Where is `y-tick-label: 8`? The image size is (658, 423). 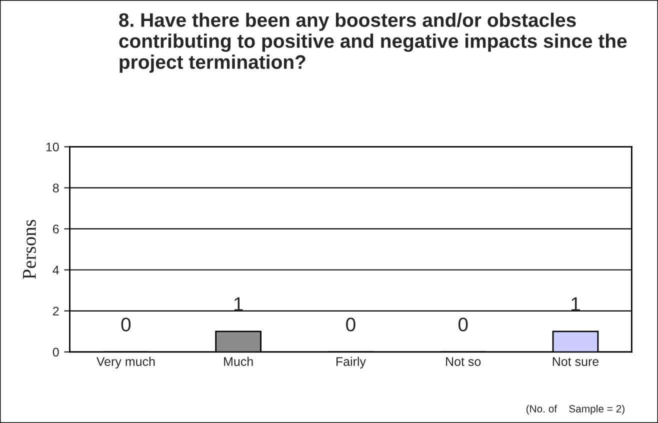 y-tick-label: 8 is located at coordinates (55, 188).